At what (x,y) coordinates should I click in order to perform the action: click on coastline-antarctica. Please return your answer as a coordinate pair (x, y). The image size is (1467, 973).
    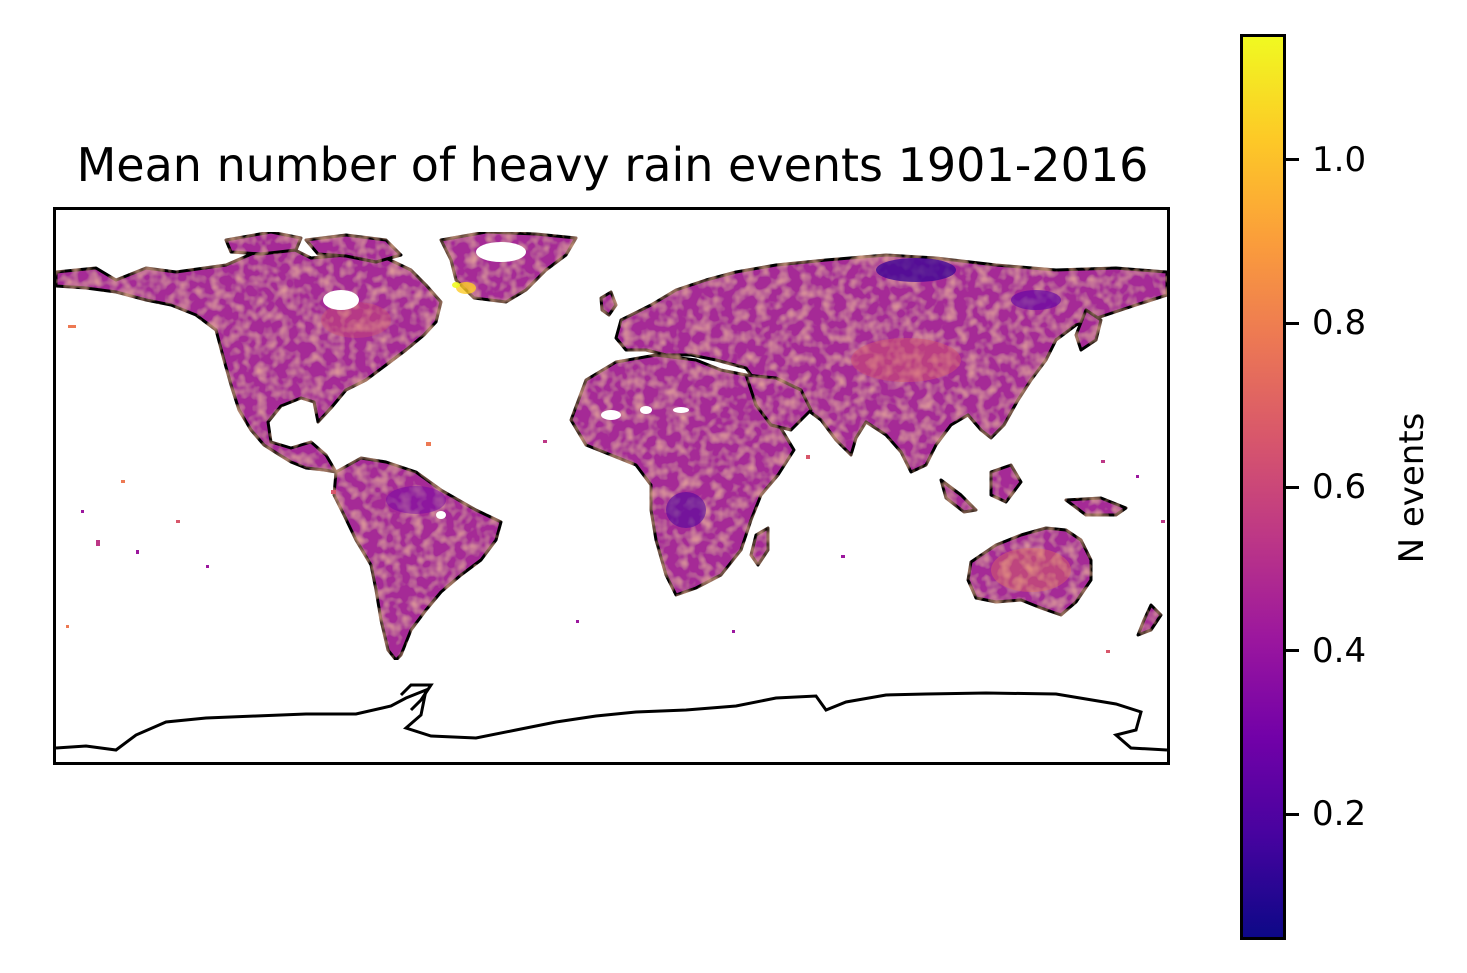
    Looking at the image, I should click on (611, 719).